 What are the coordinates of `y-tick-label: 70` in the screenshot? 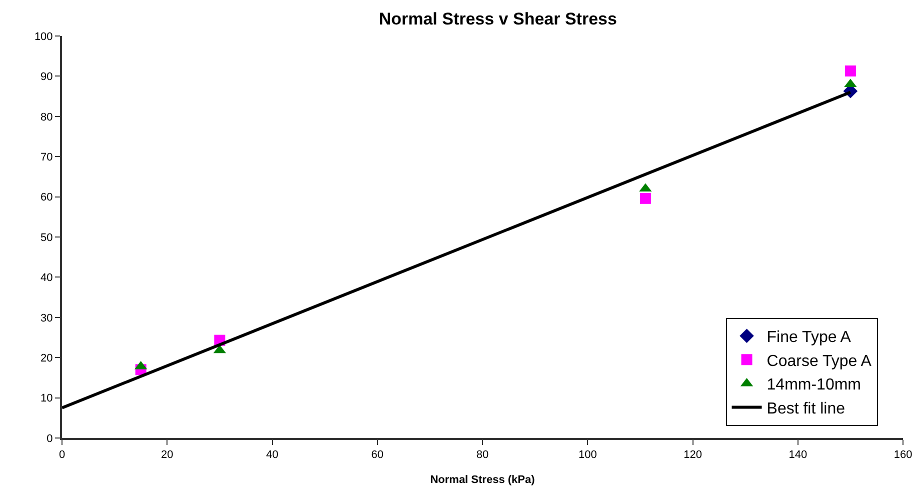 It's located at (46, 157).